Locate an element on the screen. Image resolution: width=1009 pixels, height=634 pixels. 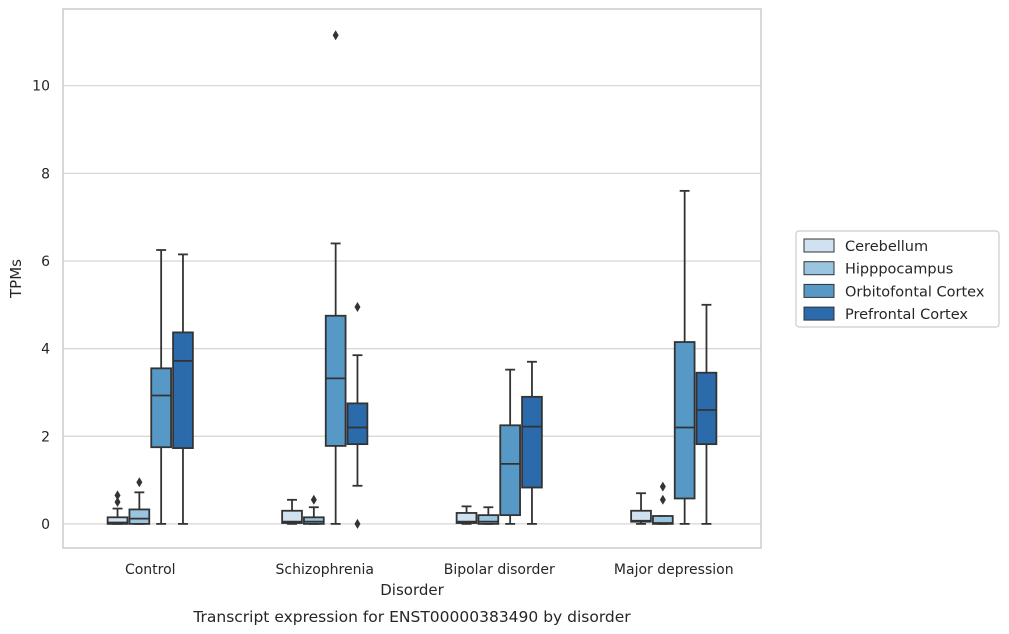
y-axis-label: TPMs is located at coordinates (16, 279).